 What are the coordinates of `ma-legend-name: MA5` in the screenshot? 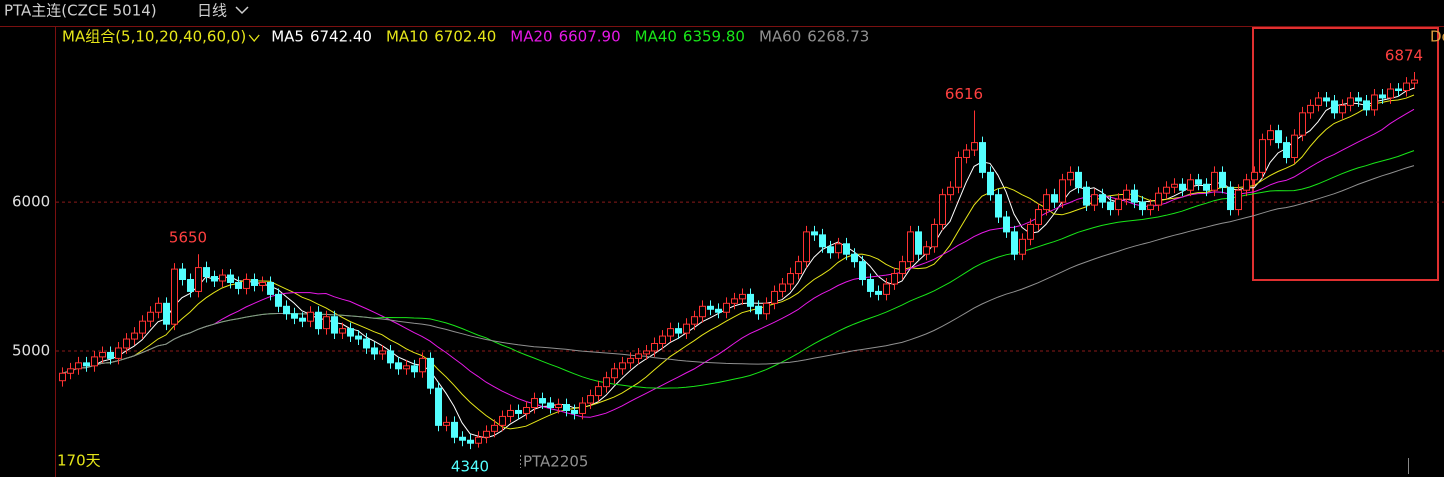 It's located at (287, 37).